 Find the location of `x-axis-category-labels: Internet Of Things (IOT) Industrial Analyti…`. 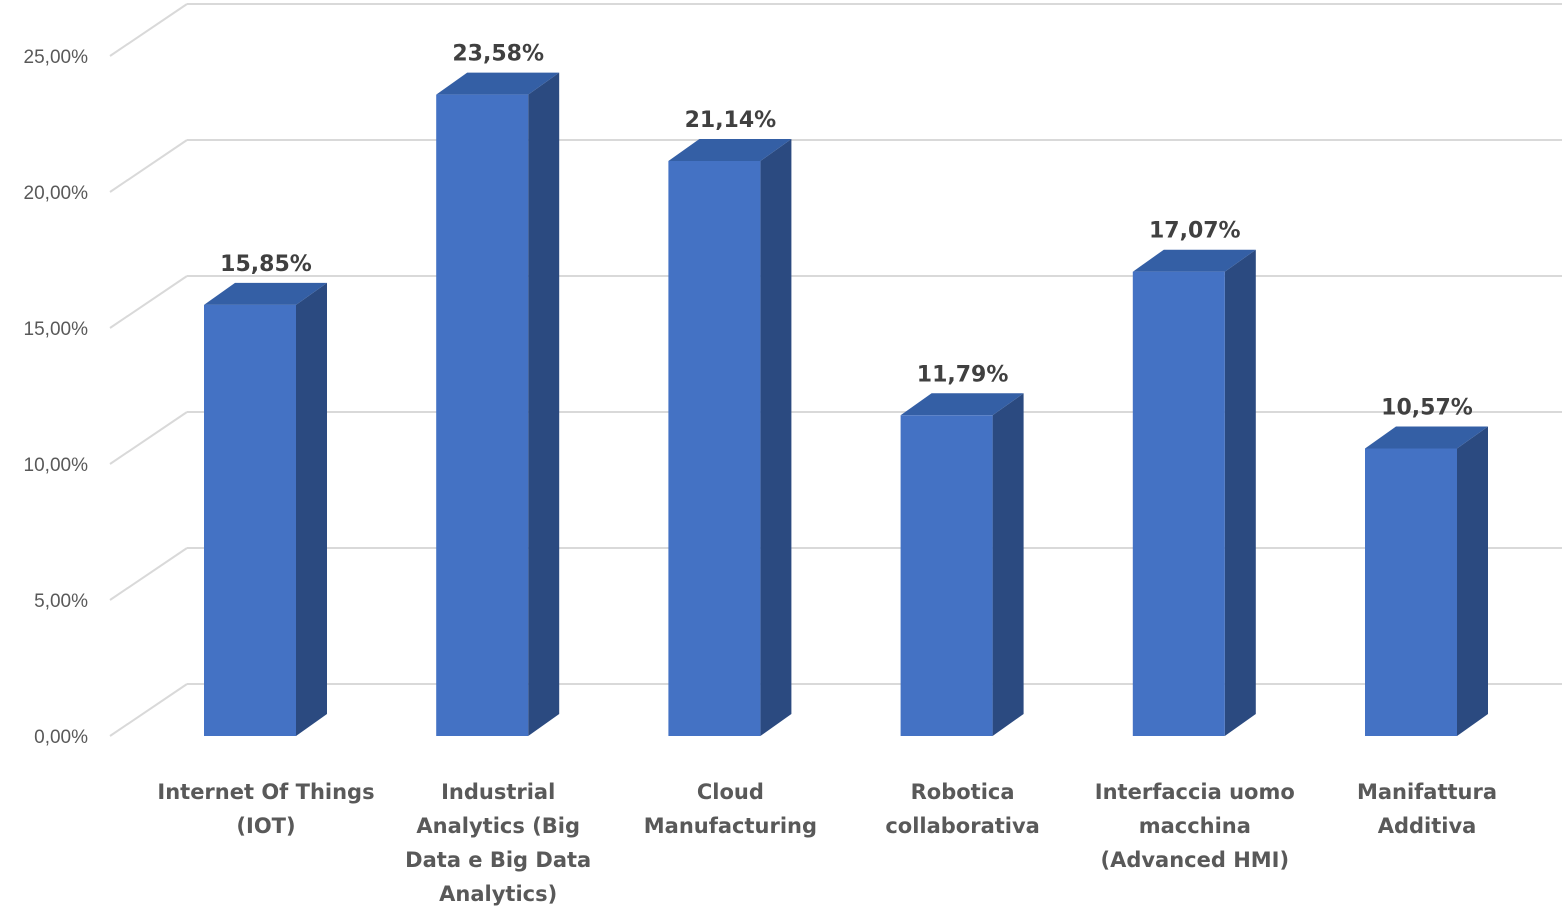

x-axis-category-labels: Internet Of Things (IOT) Industrial Analyti… is located at coordinates (827, 843).